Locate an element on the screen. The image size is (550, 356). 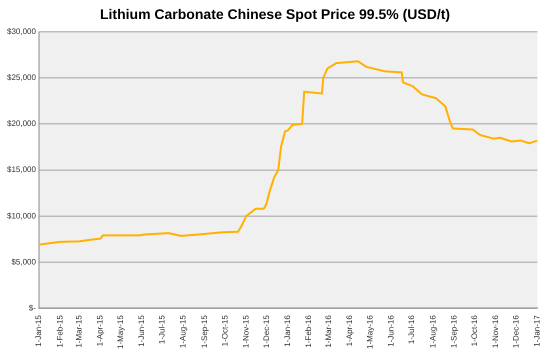
x-tick-label: 1-Apr-15 is located at coordinates (99, 330).